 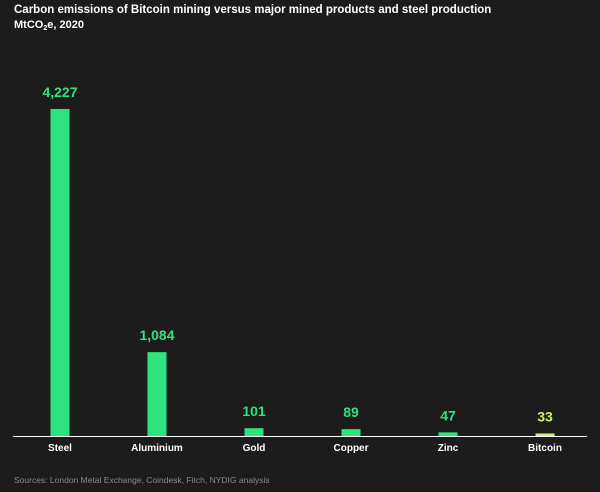 What do you see at coordinates (351, 432) in the screenshot?
I see `bar-copper` at bounding box center [351, 432].